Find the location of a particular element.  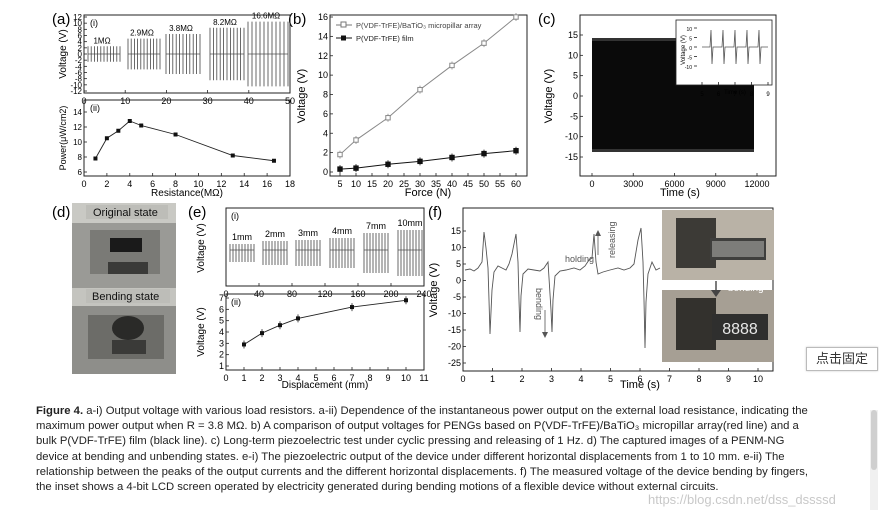

photo-d: Original state Bending state is located at coordinates (124, 288).